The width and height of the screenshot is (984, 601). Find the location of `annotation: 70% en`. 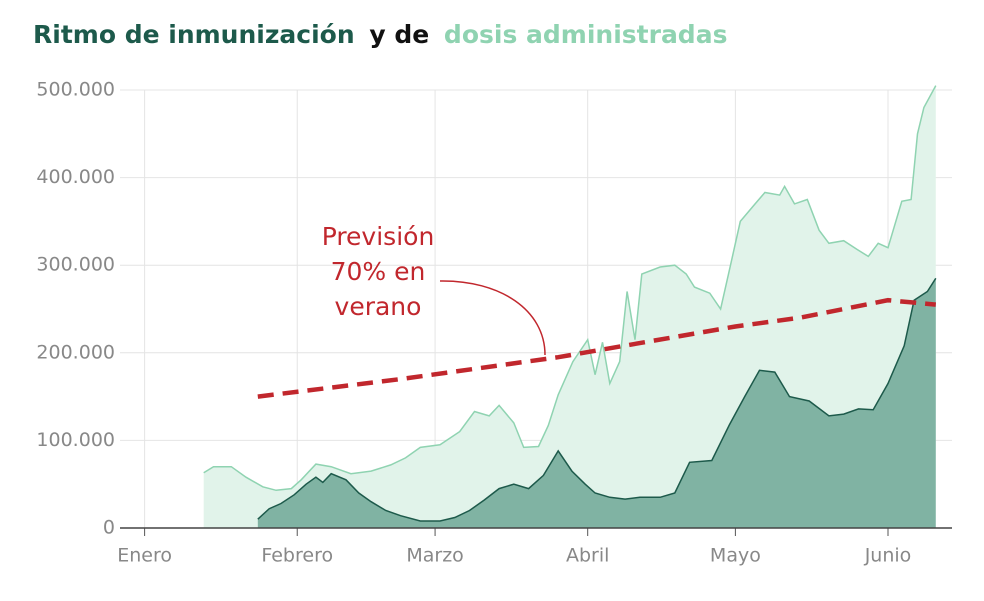

annotation: 70% en is located at coordinates (378, 271).